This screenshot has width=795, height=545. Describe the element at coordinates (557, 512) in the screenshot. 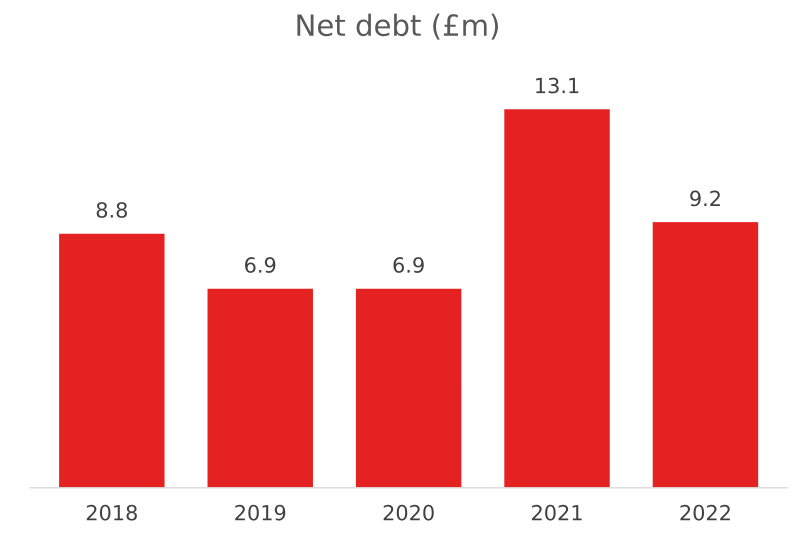

I see `x-tick-label: 2021` at that location.